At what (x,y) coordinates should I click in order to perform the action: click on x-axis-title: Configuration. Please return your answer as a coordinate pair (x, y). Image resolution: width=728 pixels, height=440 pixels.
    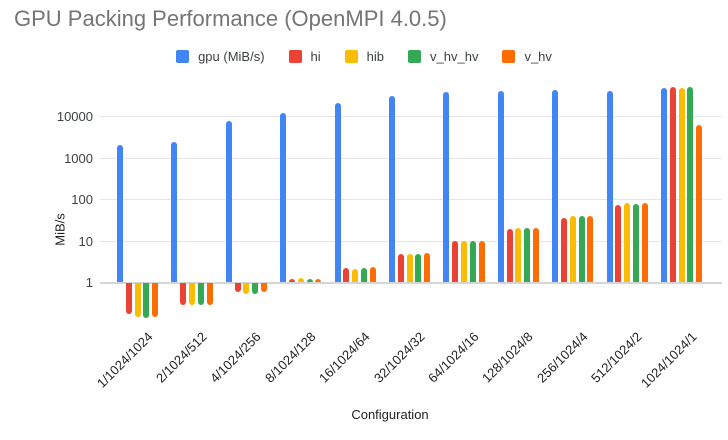
    Looking at the image, I should click on (390, 414).